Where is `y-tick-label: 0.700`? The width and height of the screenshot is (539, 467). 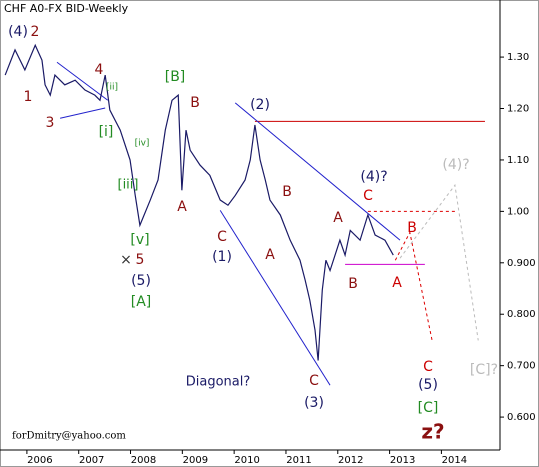
y-tick-label: 0.700 is located at coordinates (521, 366).